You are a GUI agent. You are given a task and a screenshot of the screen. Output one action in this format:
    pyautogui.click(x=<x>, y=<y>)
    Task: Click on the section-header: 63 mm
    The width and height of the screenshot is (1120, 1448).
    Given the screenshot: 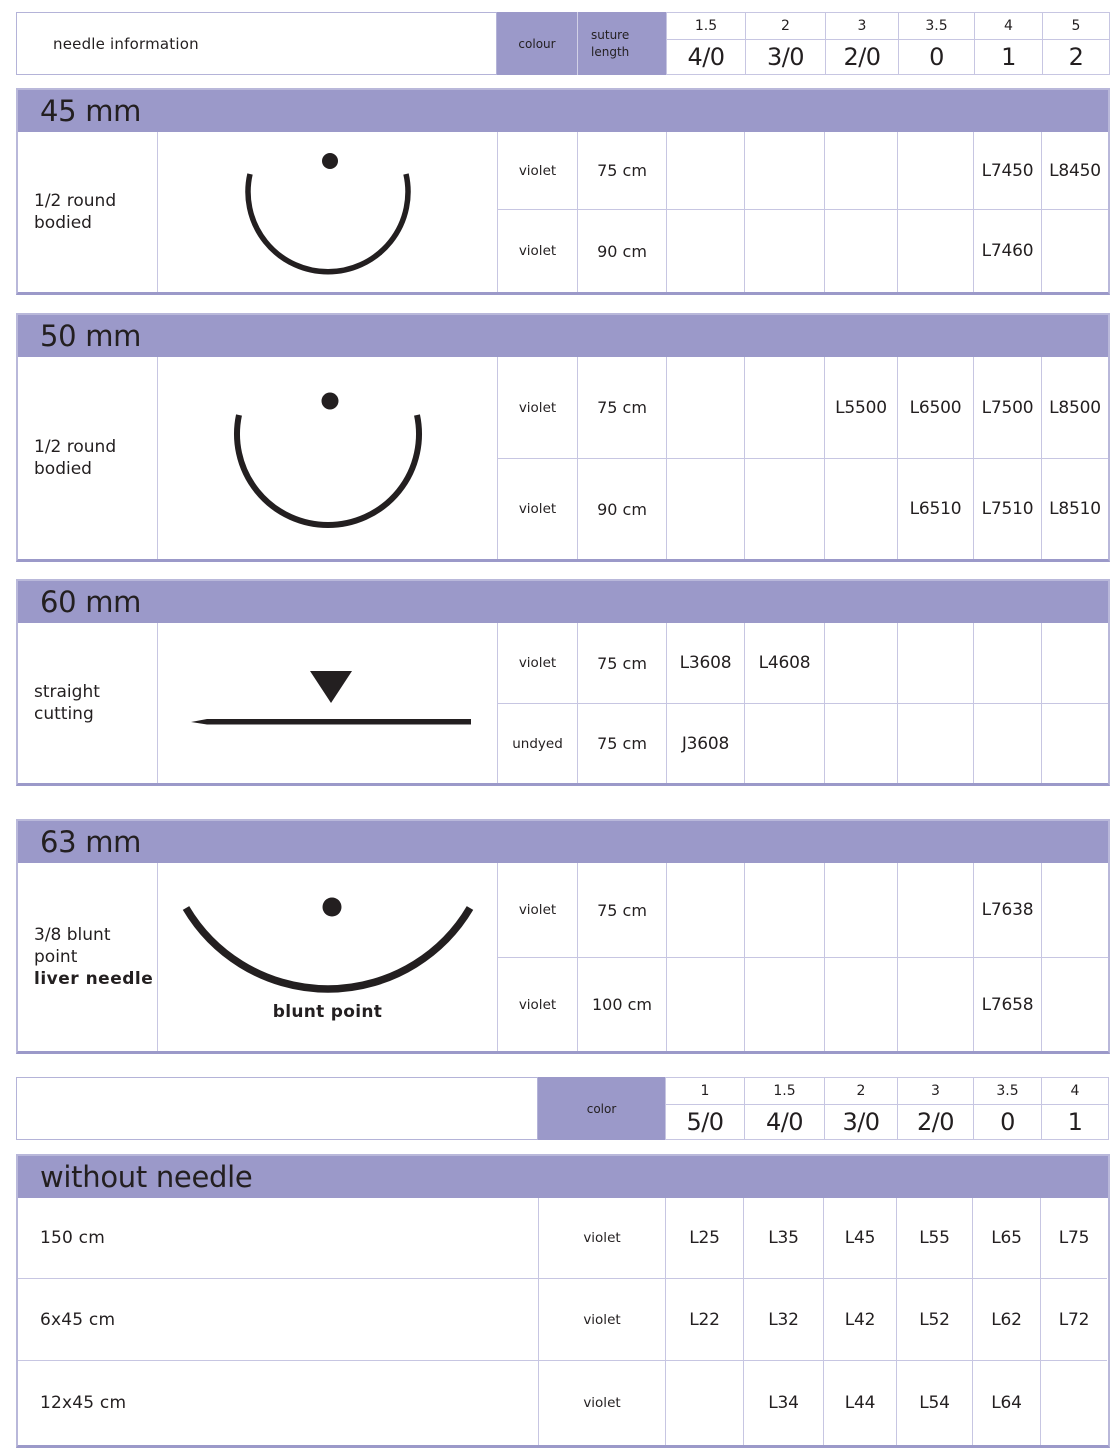 What is the action you would take?
    pyautogui.click(x=563, y=842)
    